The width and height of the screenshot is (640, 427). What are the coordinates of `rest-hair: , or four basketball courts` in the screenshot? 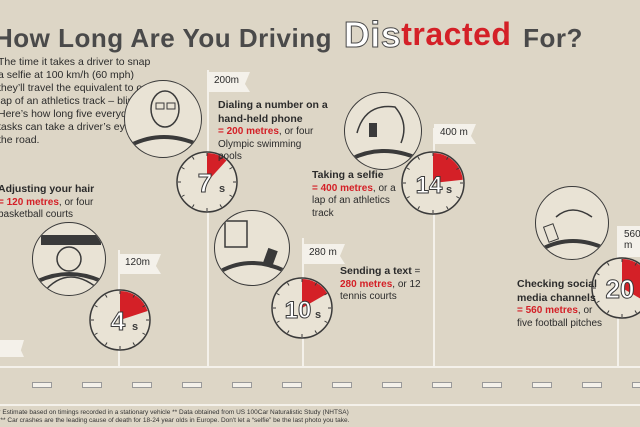 It's located at (47, 208).